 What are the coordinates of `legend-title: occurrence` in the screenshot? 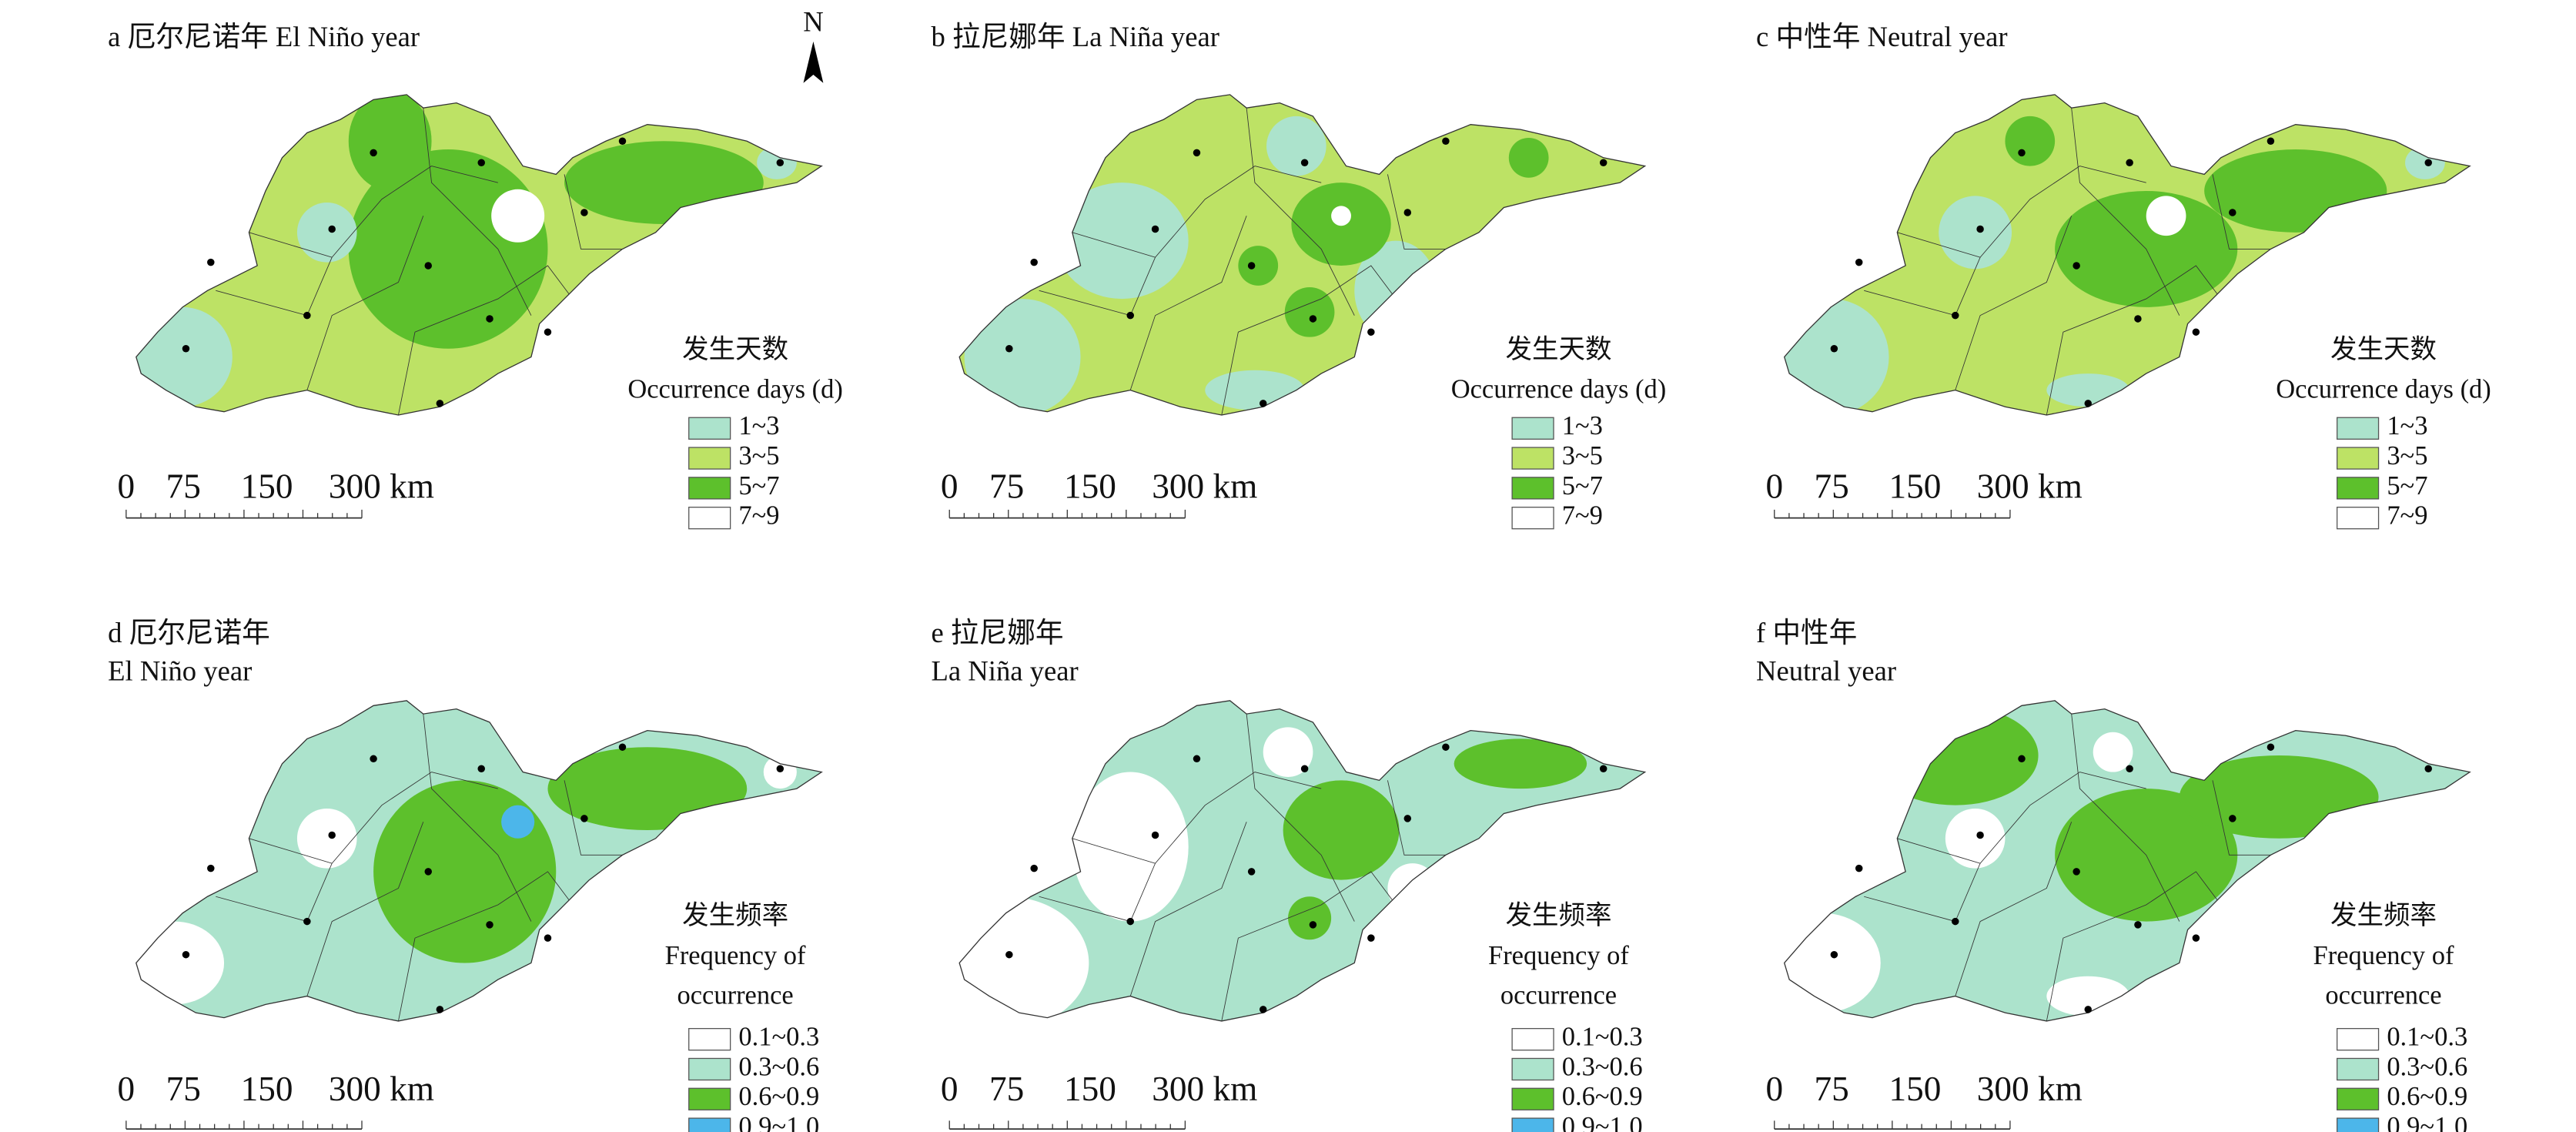 It's located at (2383, 995).